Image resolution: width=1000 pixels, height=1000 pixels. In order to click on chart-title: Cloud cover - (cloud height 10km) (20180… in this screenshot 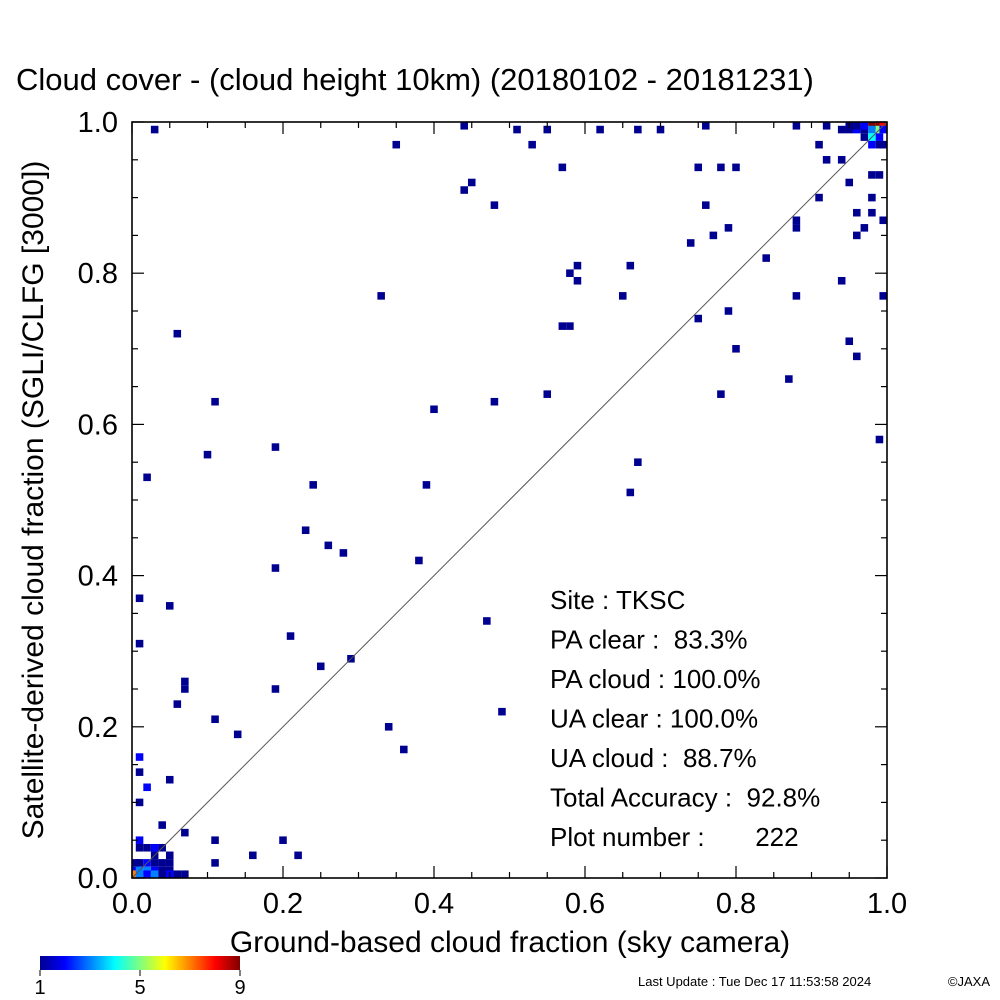, I will do `click(415, 79)`.